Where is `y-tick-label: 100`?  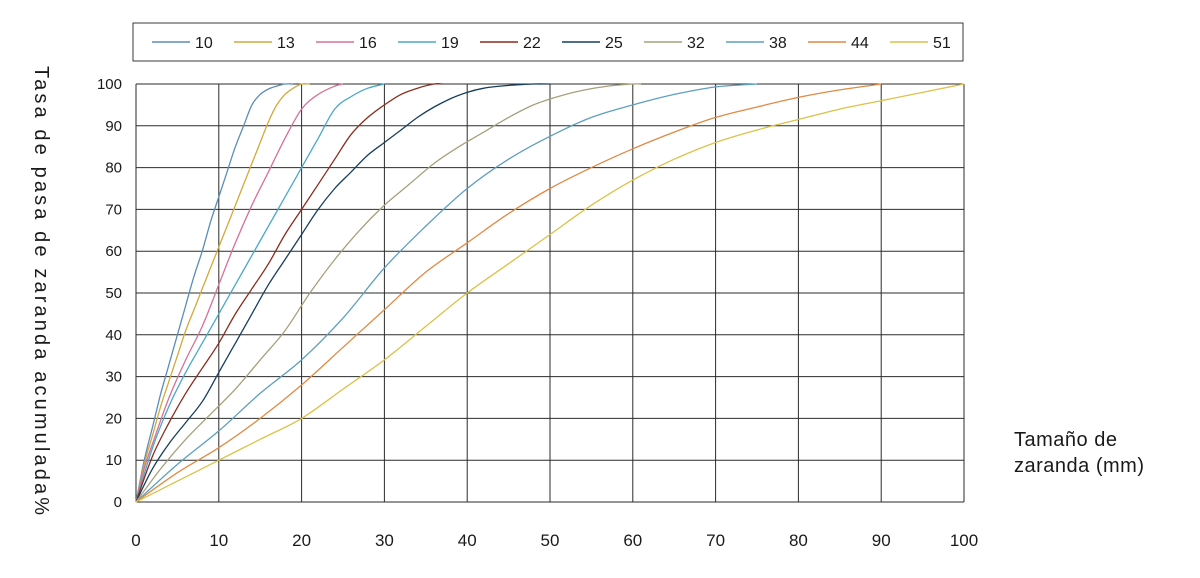
y-tick-label: 100 is located at coordinates (109, 84).